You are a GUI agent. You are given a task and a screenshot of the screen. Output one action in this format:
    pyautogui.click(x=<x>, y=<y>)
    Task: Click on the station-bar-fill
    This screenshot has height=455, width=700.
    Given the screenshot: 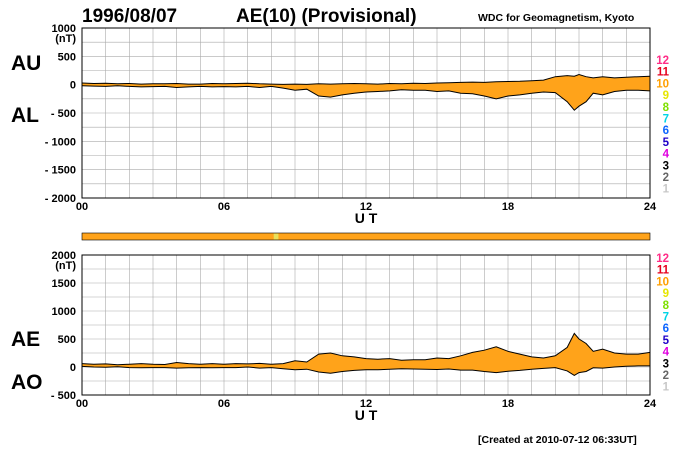 What is the action you would take?
    pyautogui.click(x=366, y=236)
    